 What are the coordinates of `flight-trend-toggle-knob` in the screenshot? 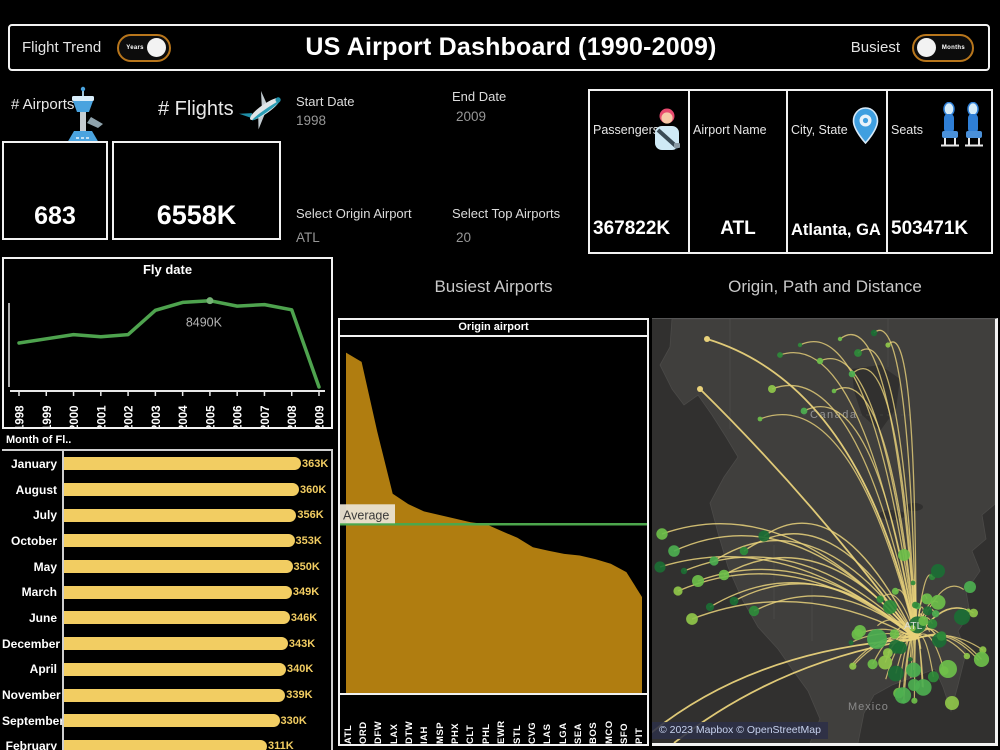 It's located at (157, 47).